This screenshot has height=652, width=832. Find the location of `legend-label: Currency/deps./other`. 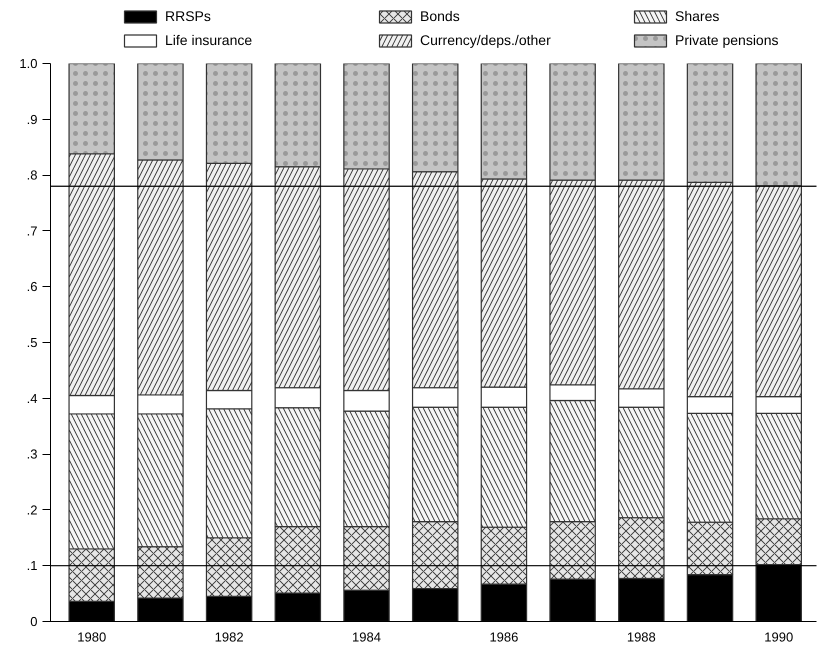

legend-label: Currency/deps./other is located at coordinates (486, 40).